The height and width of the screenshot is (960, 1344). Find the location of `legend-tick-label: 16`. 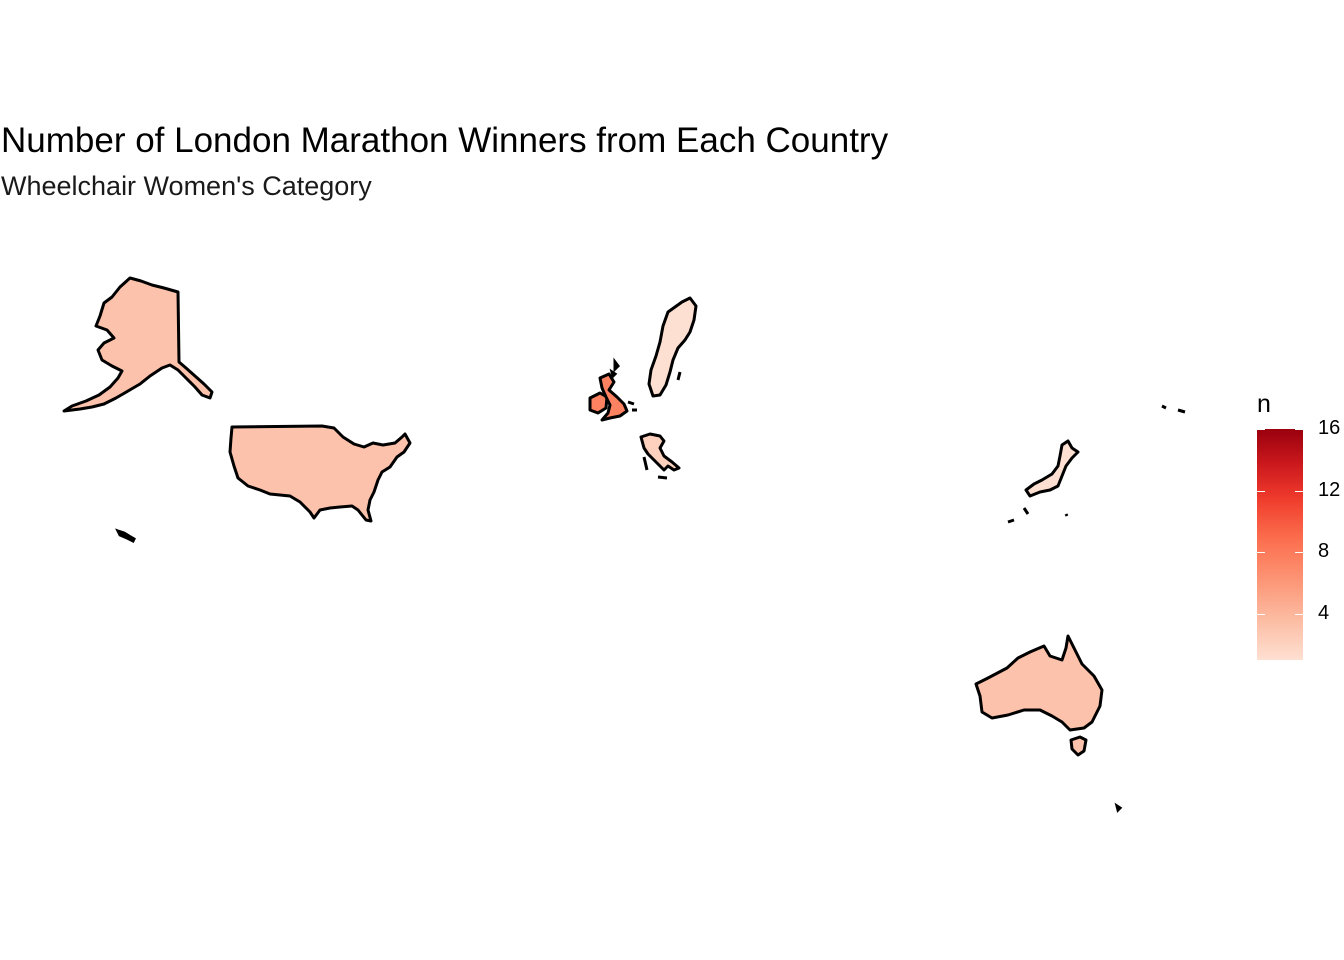

legend-tick-label: 16 is located at coordinates (1329, 428).